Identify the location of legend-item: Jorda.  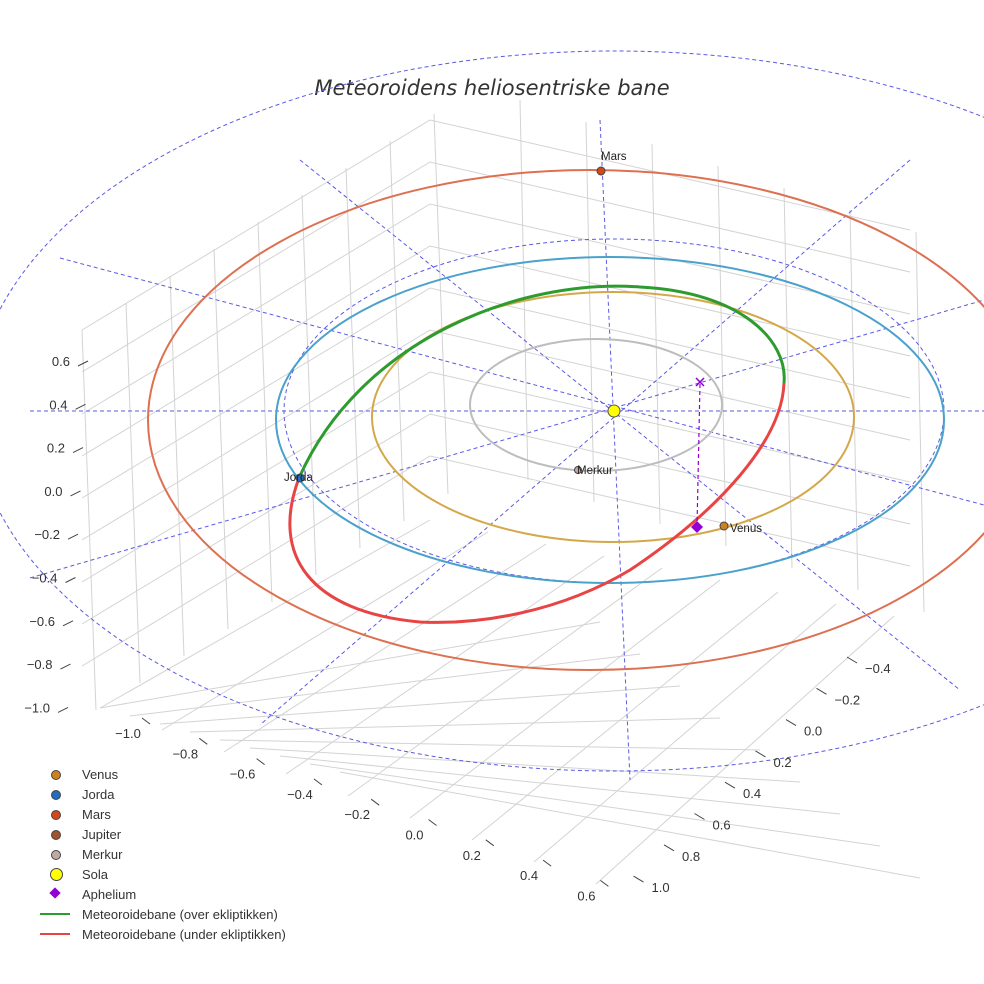
(162, 794).